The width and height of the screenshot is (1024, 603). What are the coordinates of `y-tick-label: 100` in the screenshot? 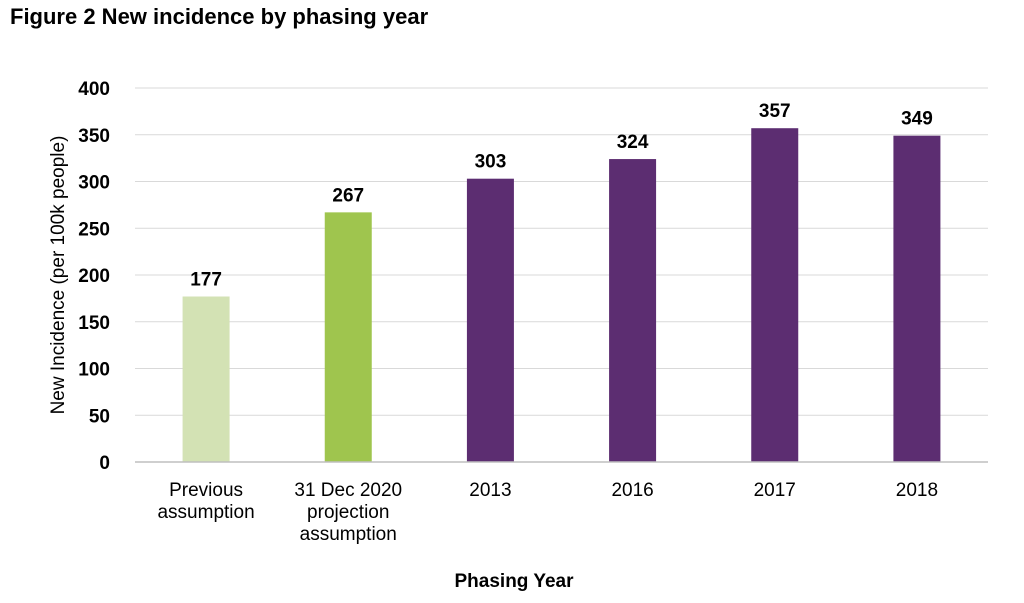 It's located at (94, 370).